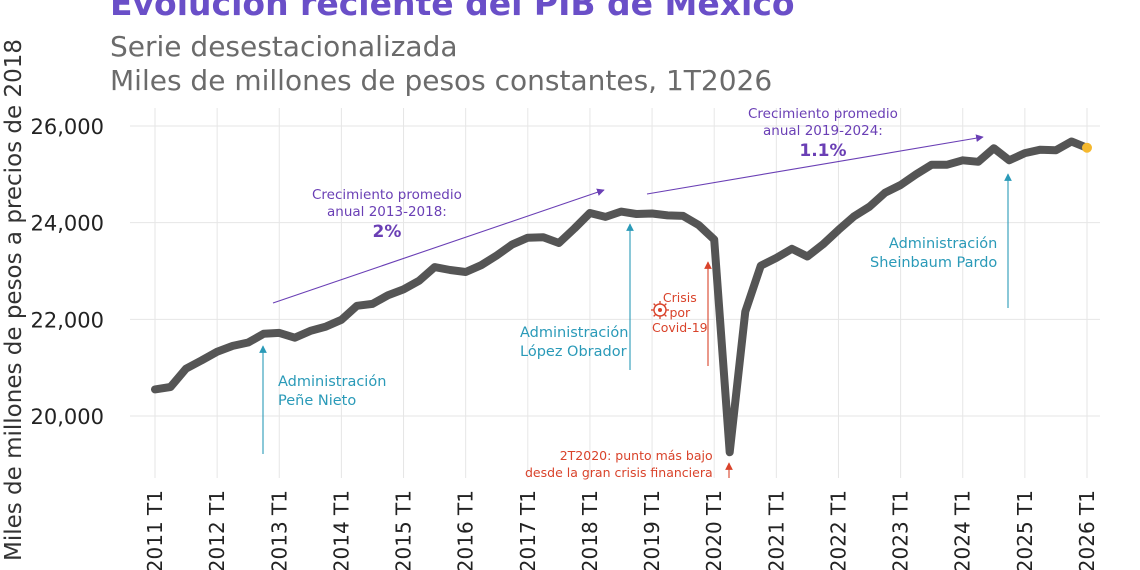 The width and height of the screenshot is (1140, 570). Describe the element at coordinates (404, 530) in the screenshot. I see `x-tick-label: 2015 T1` at that location.